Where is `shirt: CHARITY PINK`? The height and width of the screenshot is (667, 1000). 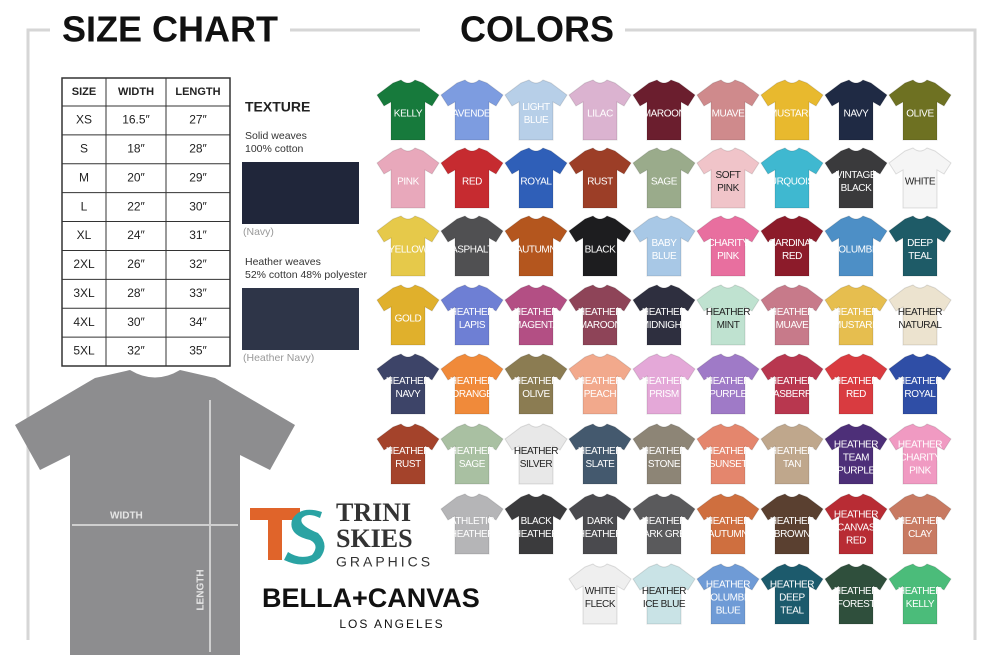
shirt: CHARITY PINK is located at coordinates (728, 246).